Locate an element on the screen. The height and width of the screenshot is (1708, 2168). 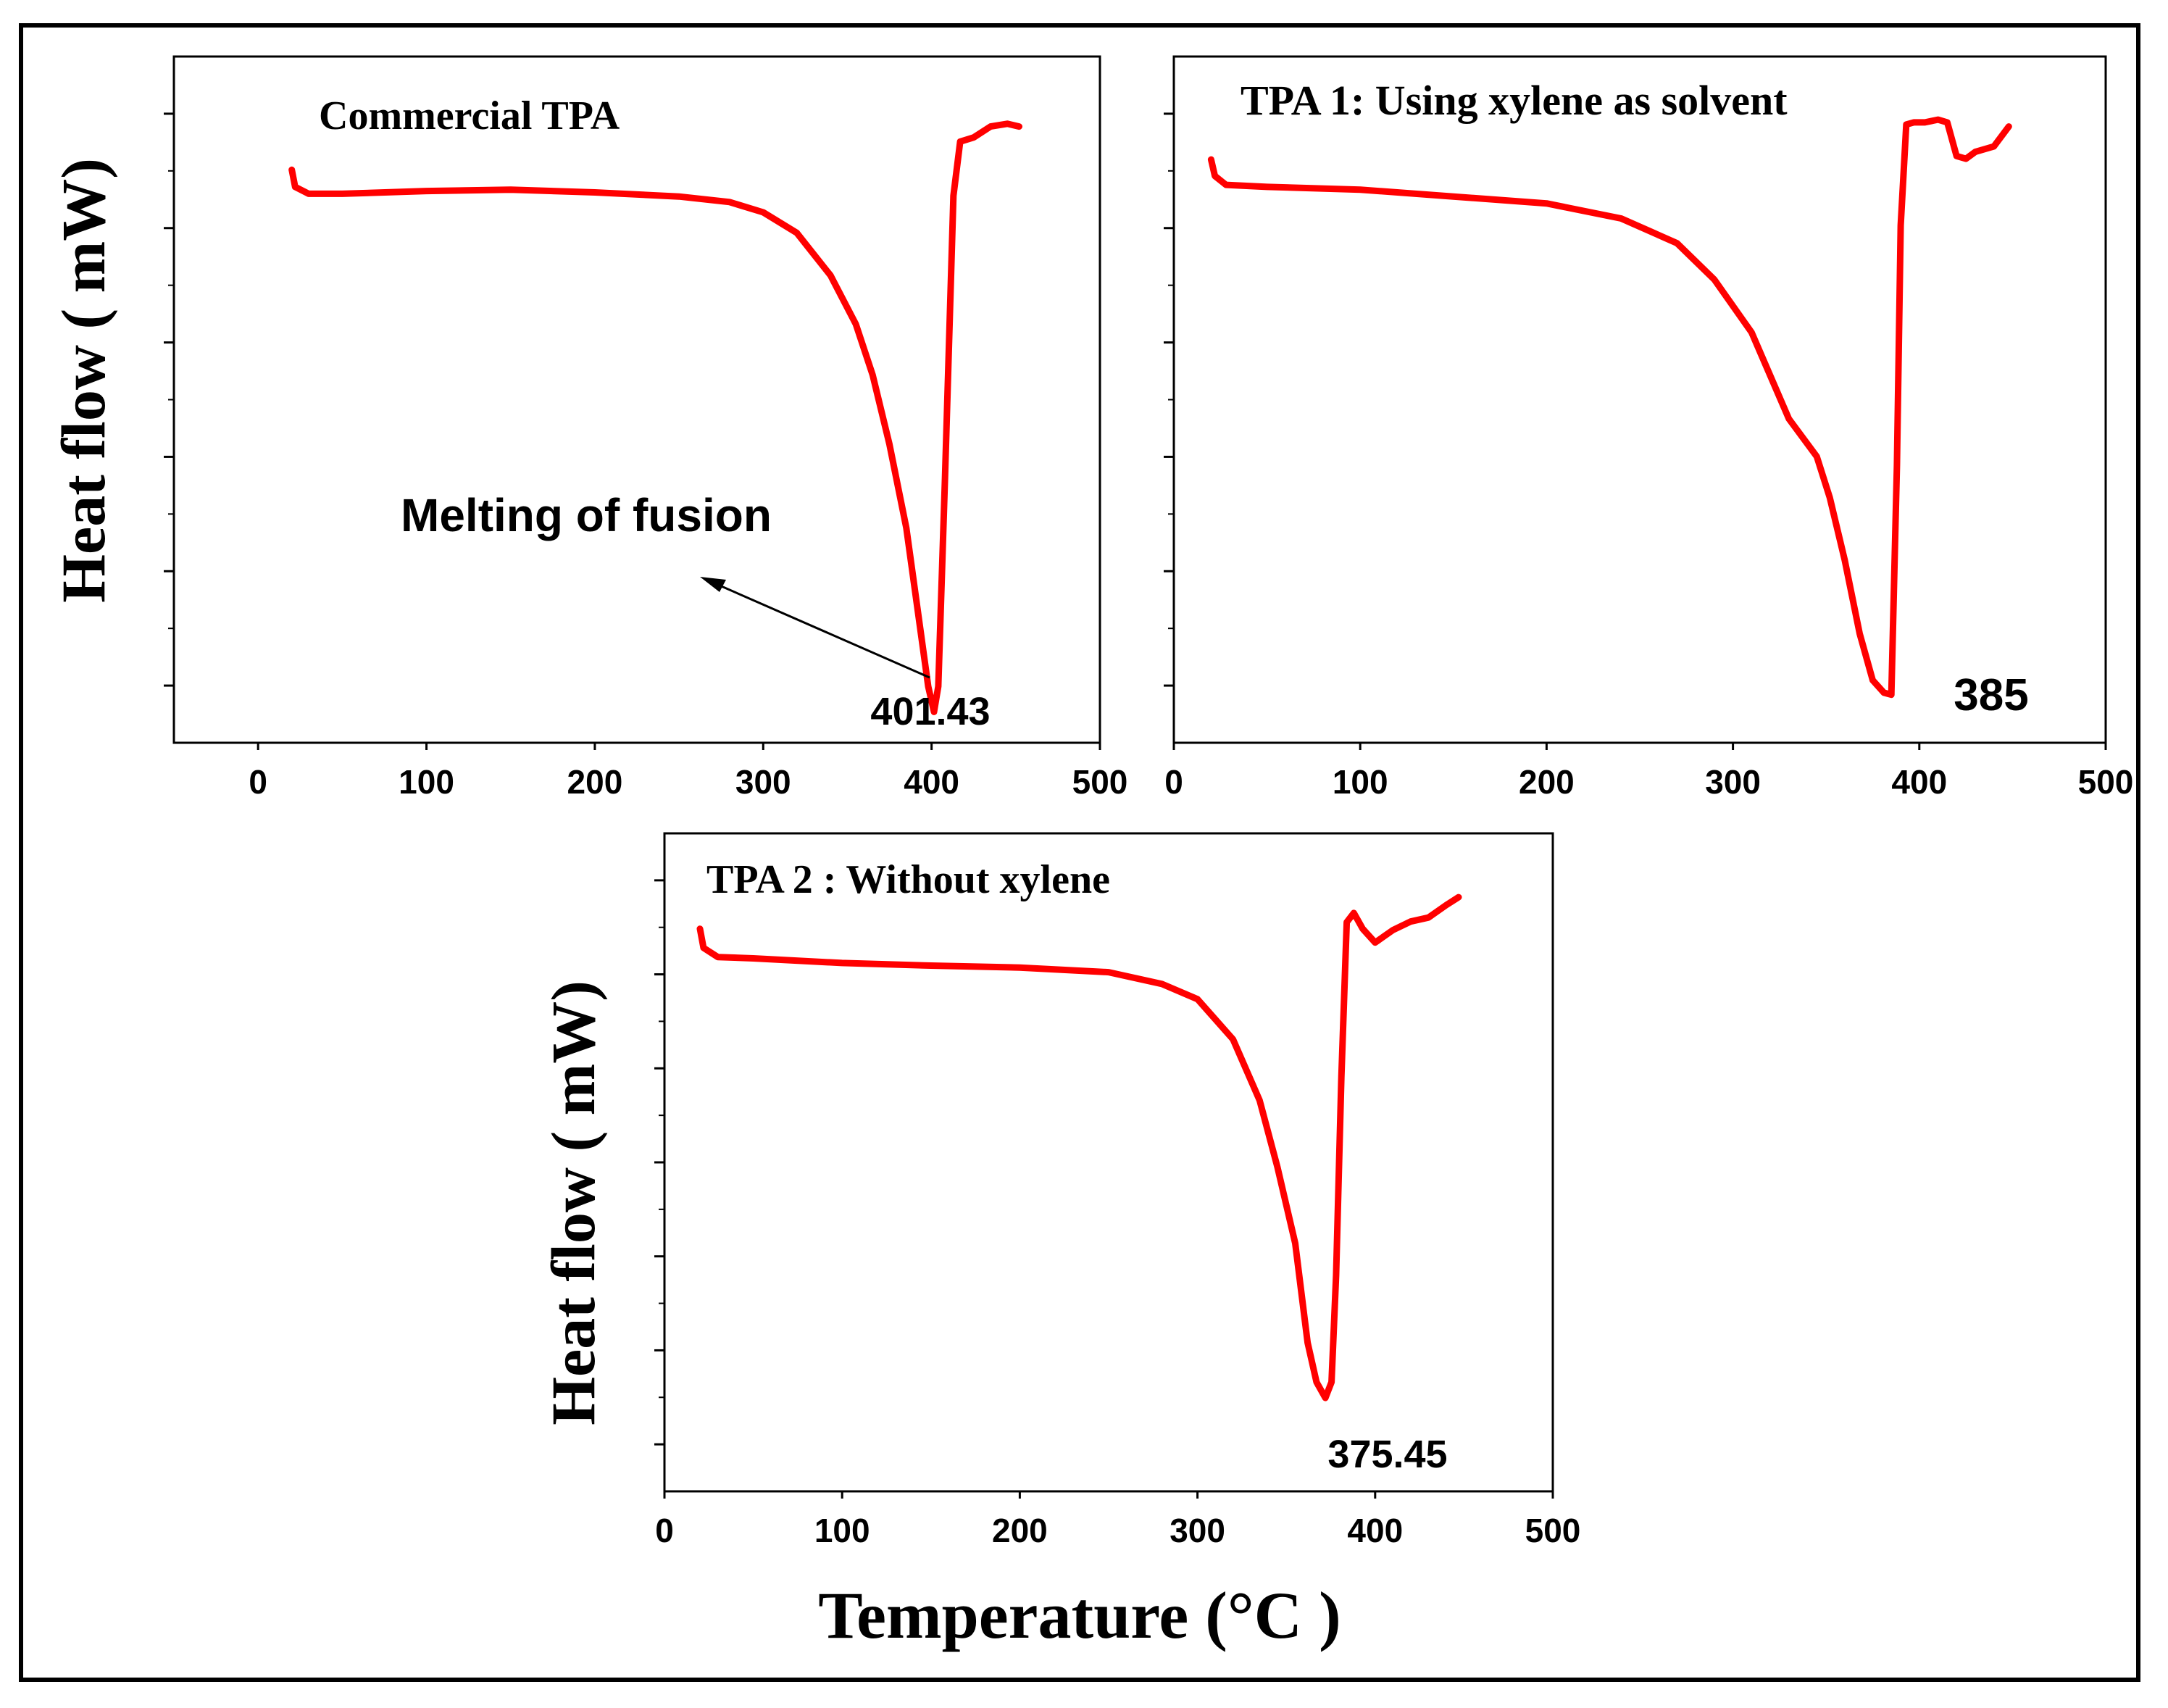
y-axis-label-top: Heat flow ( mW) is located at coordinates (83, 380).